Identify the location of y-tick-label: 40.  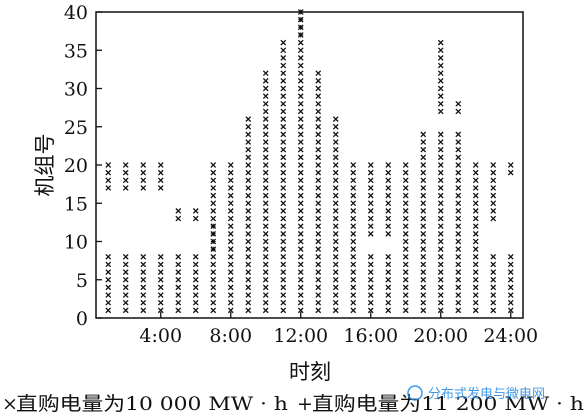
(76, 13).